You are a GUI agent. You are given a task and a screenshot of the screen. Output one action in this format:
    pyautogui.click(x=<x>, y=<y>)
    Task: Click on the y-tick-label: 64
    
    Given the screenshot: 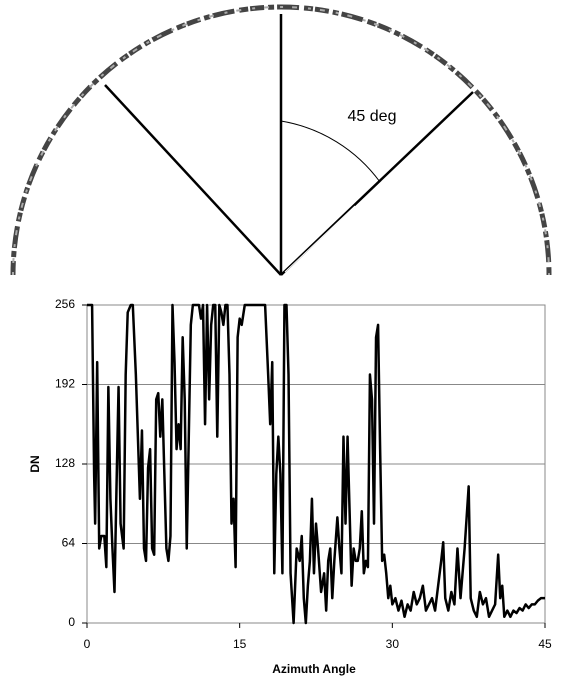 What is the action you would take?
    pyautogui.click(x=69, y=543)
    